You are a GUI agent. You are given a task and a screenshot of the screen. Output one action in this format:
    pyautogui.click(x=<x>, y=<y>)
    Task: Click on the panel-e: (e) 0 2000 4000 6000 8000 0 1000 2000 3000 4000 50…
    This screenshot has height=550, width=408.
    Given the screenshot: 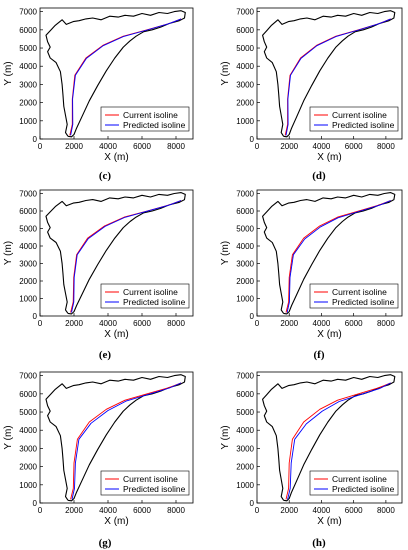 What is the action you would take?
    pyautogui.click(x=98, y=275)
    